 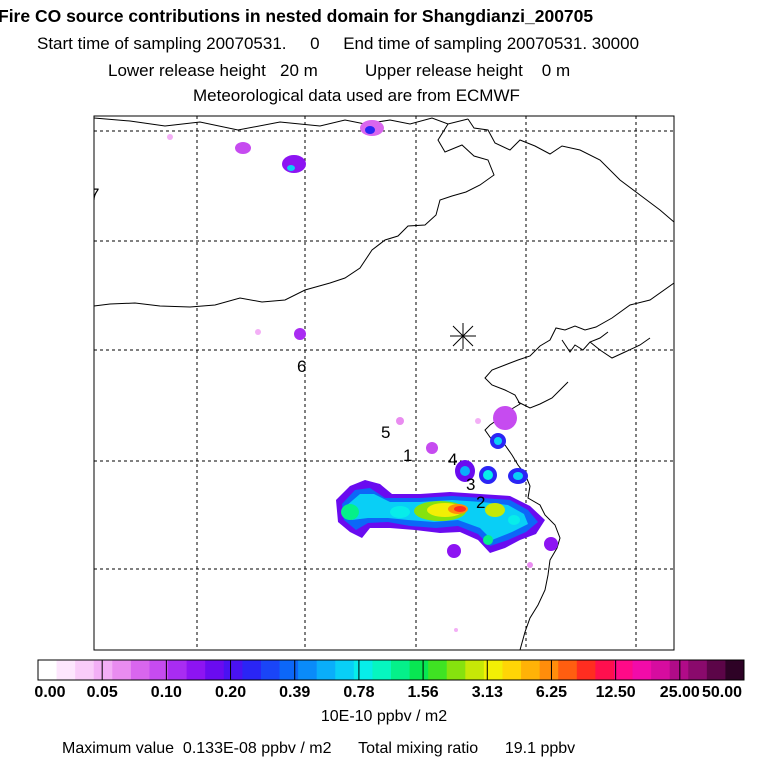 I want to click on colorbar, so click(x=391, y=670).